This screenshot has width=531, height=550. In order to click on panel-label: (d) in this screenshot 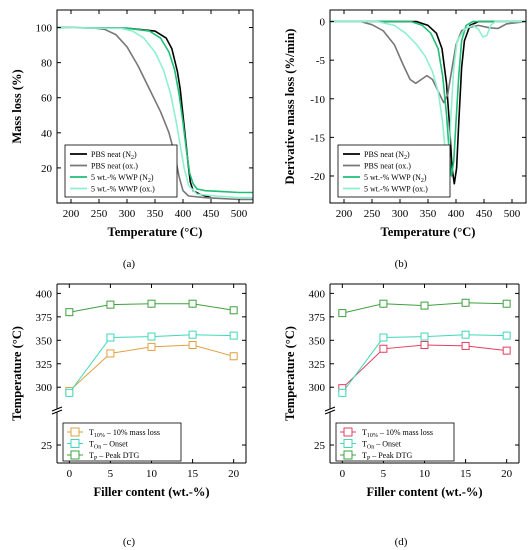, I will do `click(401, 542)`.